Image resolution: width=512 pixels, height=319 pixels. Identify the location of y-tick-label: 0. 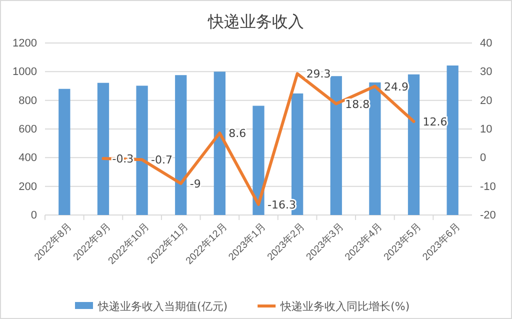
(33, 216).